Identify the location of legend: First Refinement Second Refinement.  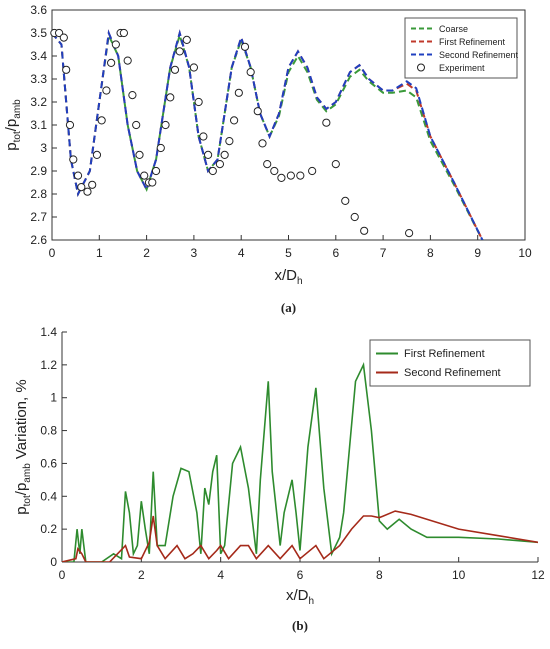
(450, 363).